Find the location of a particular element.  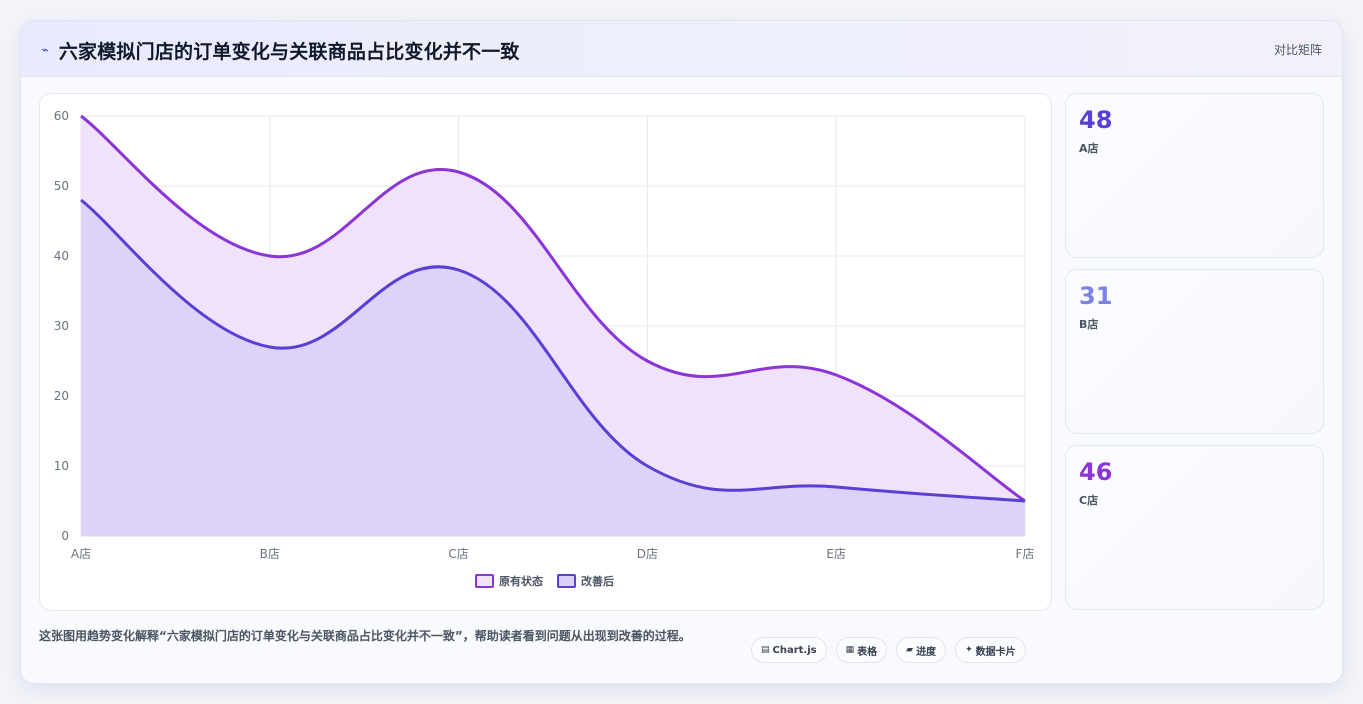

tag-label: 表格 is located at coordinates (867, 652).